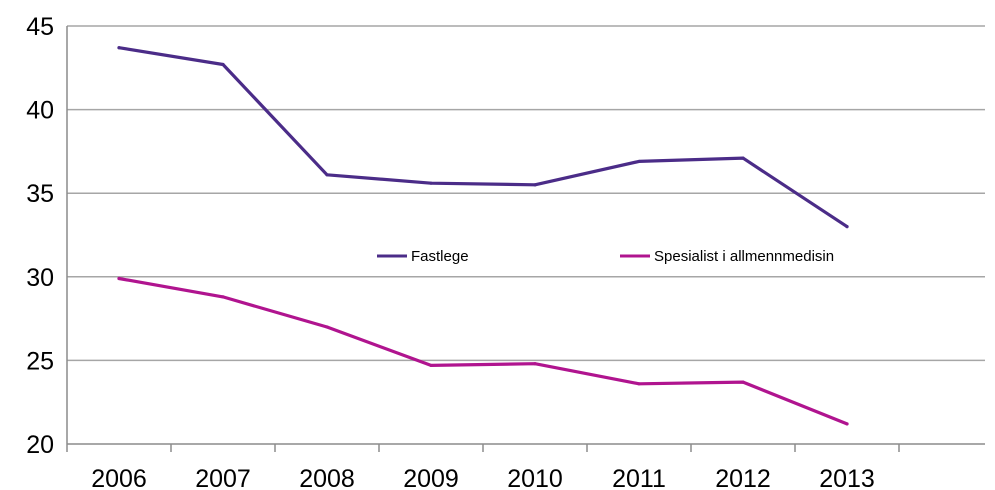  Describe the element at coordinates (40, 194) in the screenshot. I see `y-tick-label: 35` at that location.